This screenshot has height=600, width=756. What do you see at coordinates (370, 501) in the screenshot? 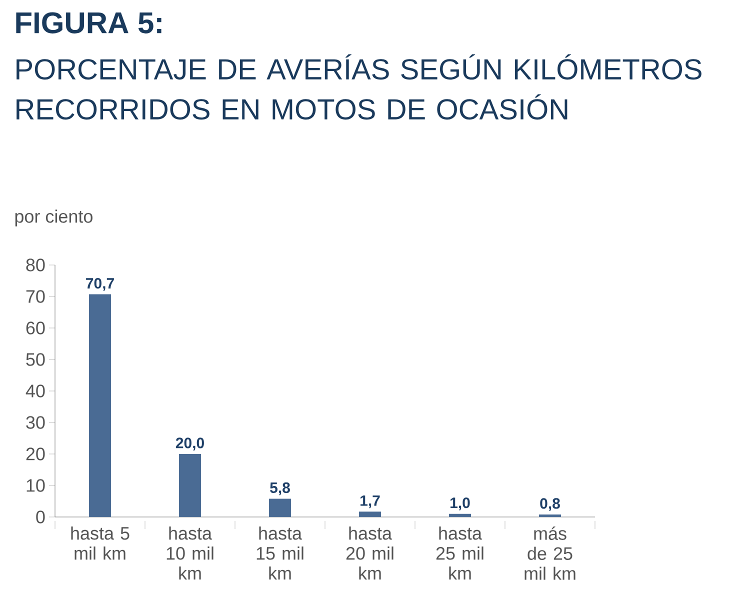
I see `data-label: 1,7` at bounding box center [370, 501].